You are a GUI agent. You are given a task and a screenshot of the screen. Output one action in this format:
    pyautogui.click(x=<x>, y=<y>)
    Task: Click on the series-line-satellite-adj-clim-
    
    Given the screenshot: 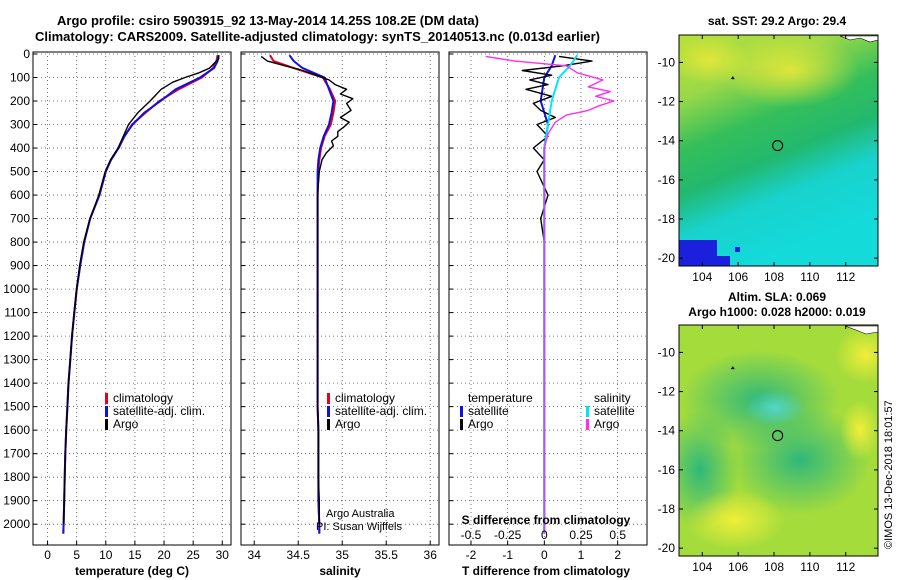 What is the action you would take?
    pyautogui.click(x=311, y=294)
    